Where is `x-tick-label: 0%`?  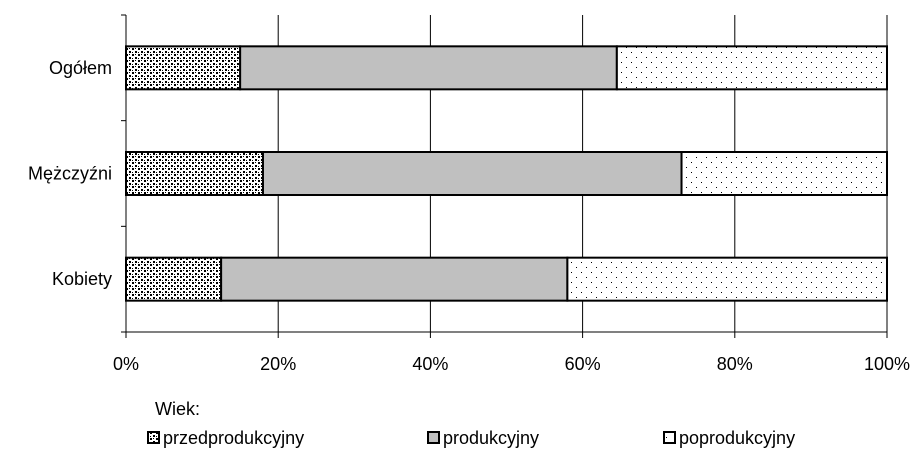 x-tick-label: 0% is located at coordinates (126, 364).